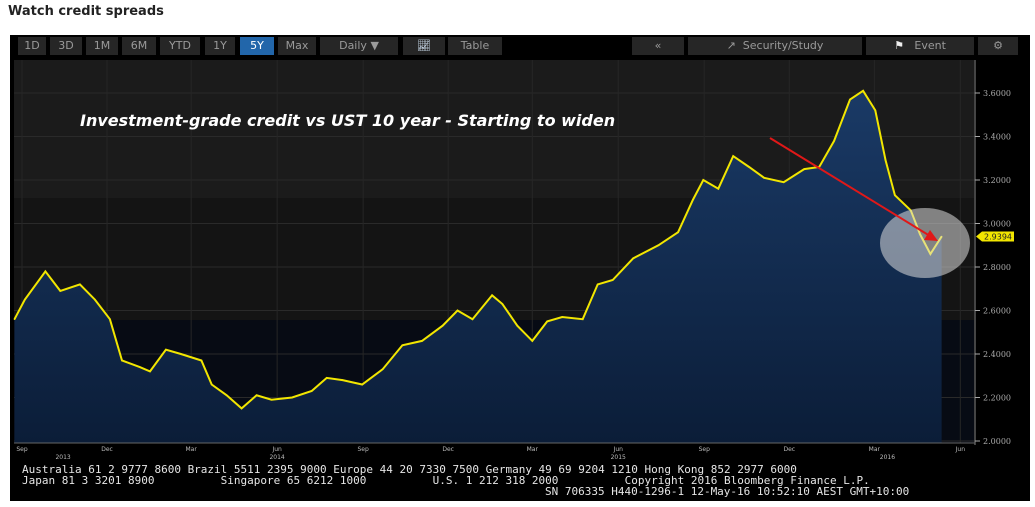  What do you see at coordinates (997, 354) in the screenshot?
I see `y-tick-label: 2.4000` at bounding box center [997, 354].